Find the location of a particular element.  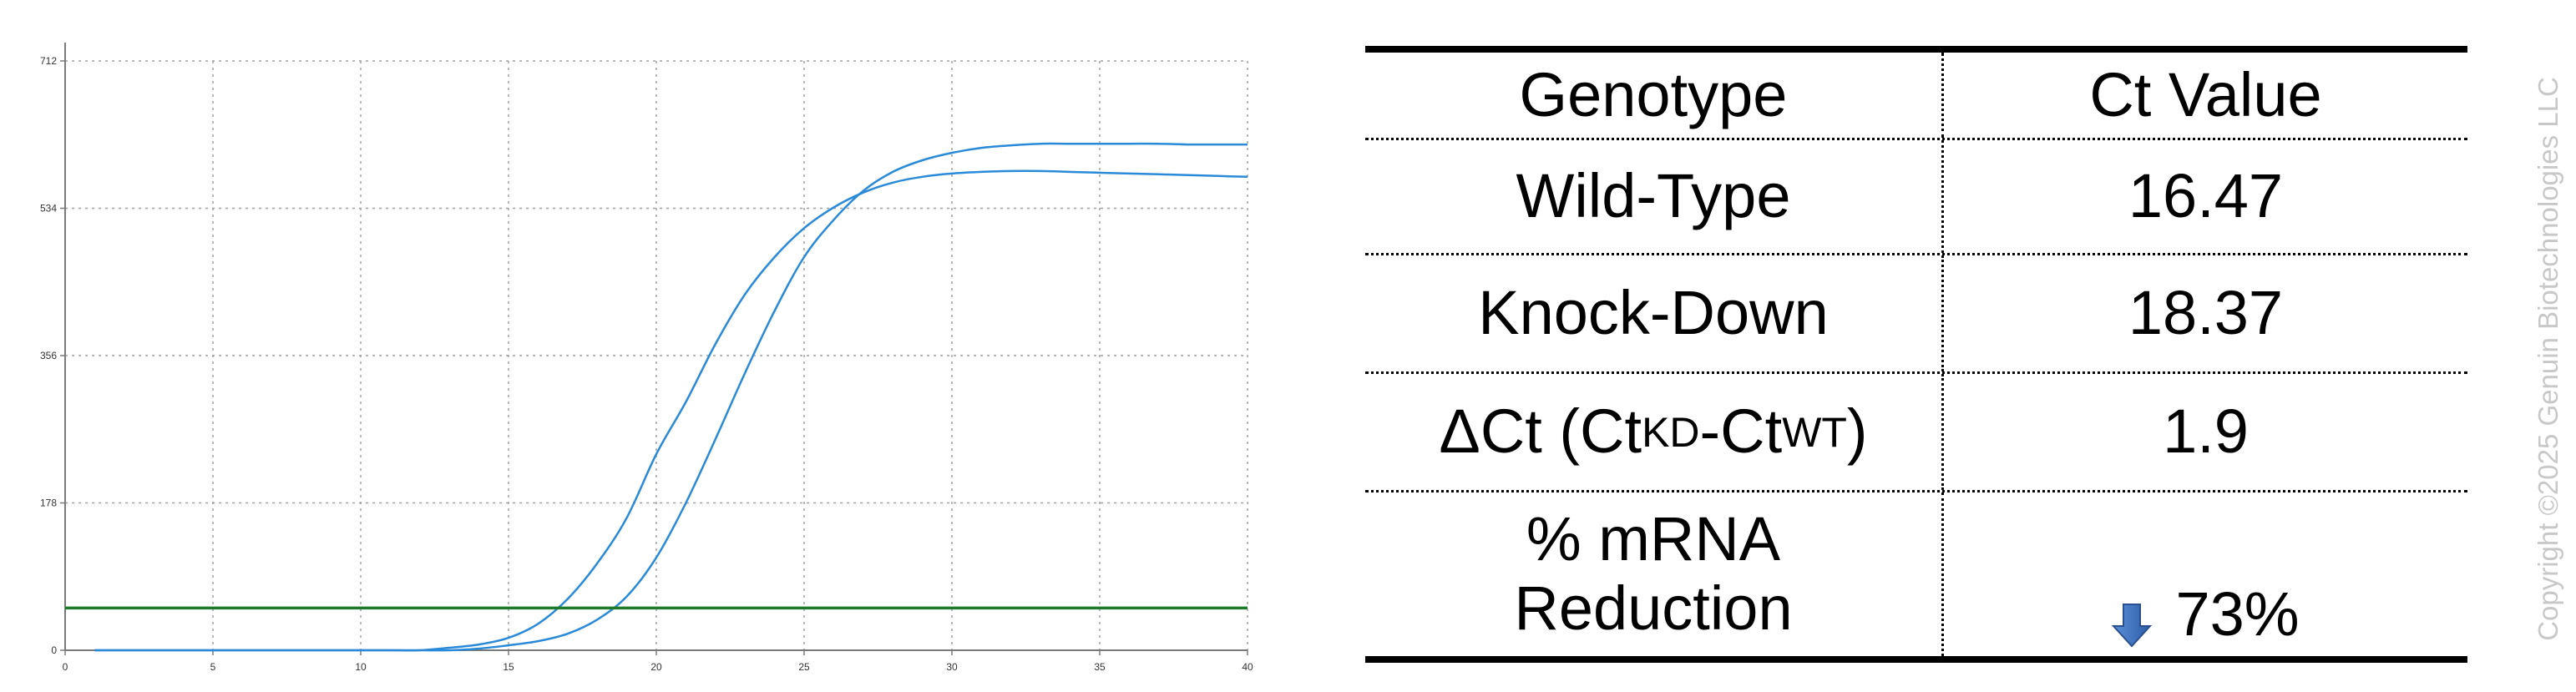

delta-ct-sub-kd: KD is located at coordinates (1671, 432).